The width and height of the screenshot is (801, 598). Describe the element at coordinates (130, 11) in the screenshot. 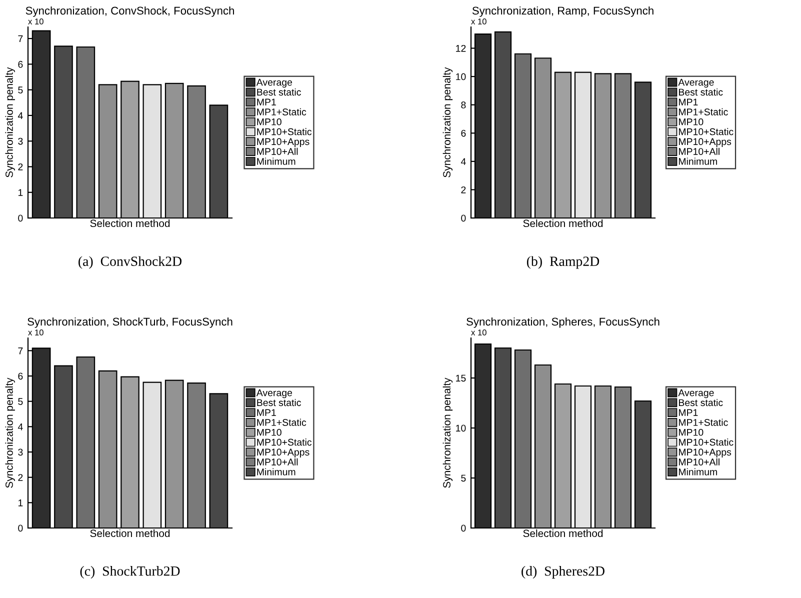

I see `chart-title: Synchronization, ConvShock, FocusSynch` at that location.